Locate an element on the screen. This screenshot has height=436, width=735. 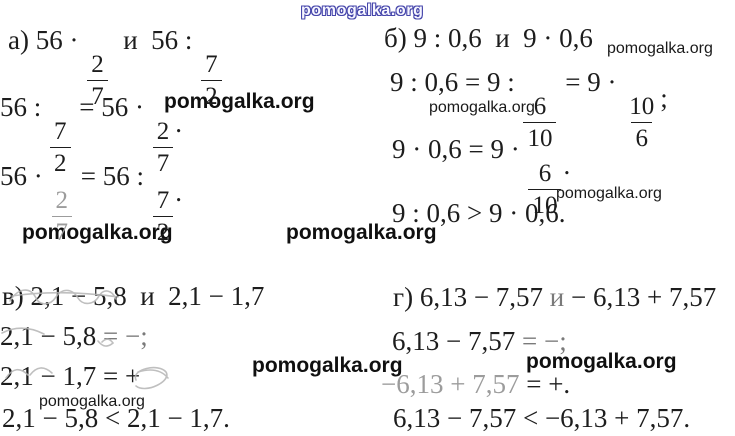
math-run: = 56 · is located at coordinates (111, 107).